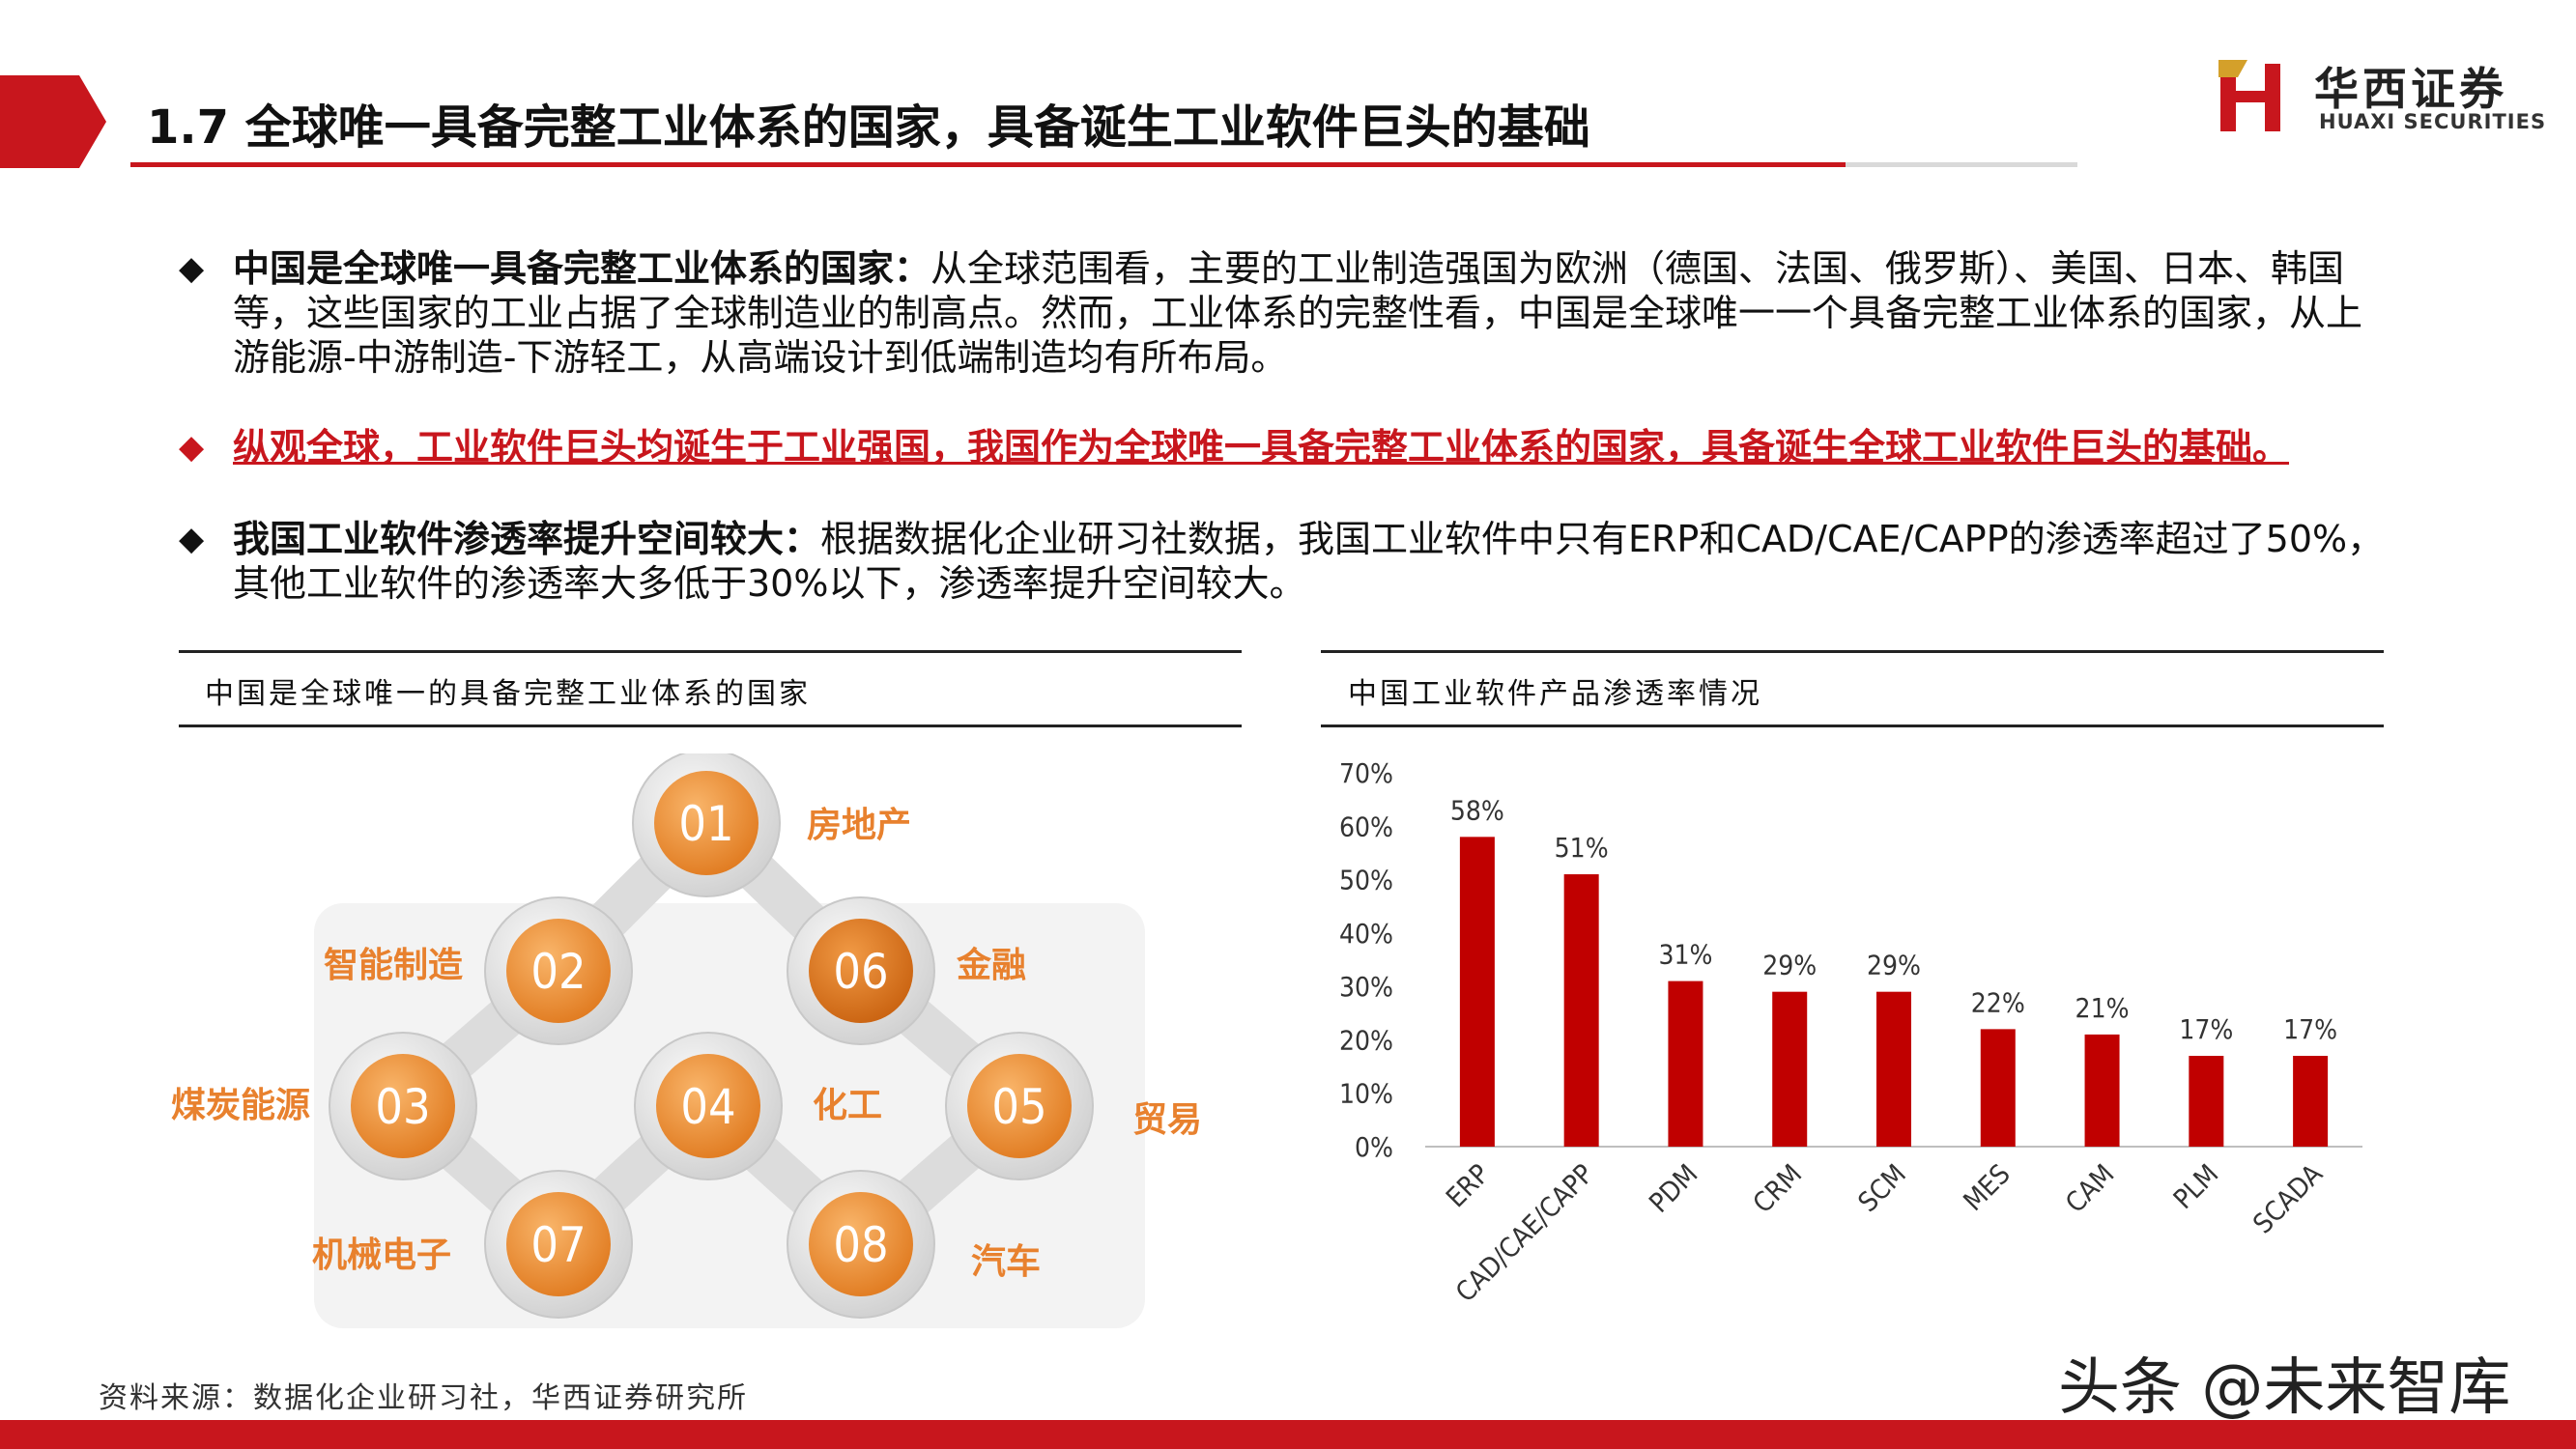 The width and height of the screenshot is (2576, 1449). What do you see at coordinates (988, 164) in the screenshot?
I see `header-rule` at bounding box center [988, 164].